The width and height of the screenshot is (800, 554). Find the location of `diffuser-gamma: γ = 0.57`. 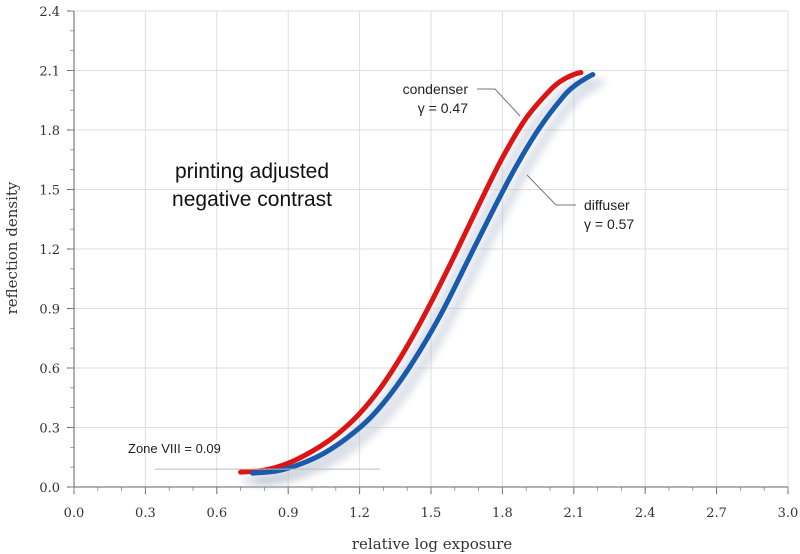

diffuser-gamma: γ = 0.57 is located at coordinates (609, 224).